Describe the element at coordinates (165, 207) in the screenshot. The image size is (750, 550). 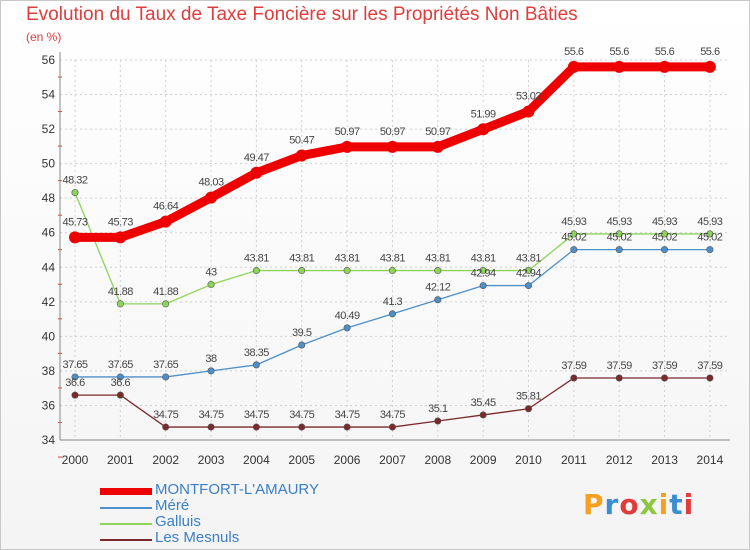
I see `data-label: 46.64` at that location.